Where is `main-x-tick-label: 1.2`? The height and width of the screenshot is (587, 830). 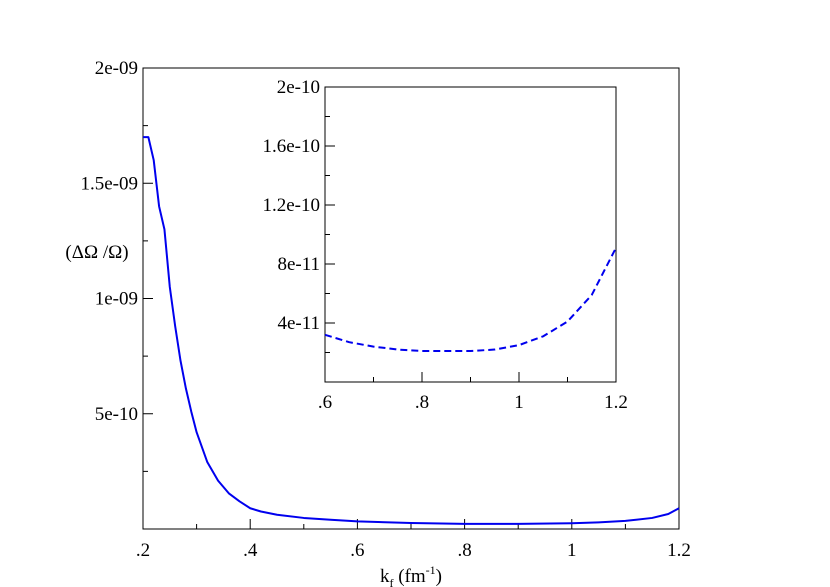 main-x-tick-label: 1.2 is located at coordinates (679, 550).